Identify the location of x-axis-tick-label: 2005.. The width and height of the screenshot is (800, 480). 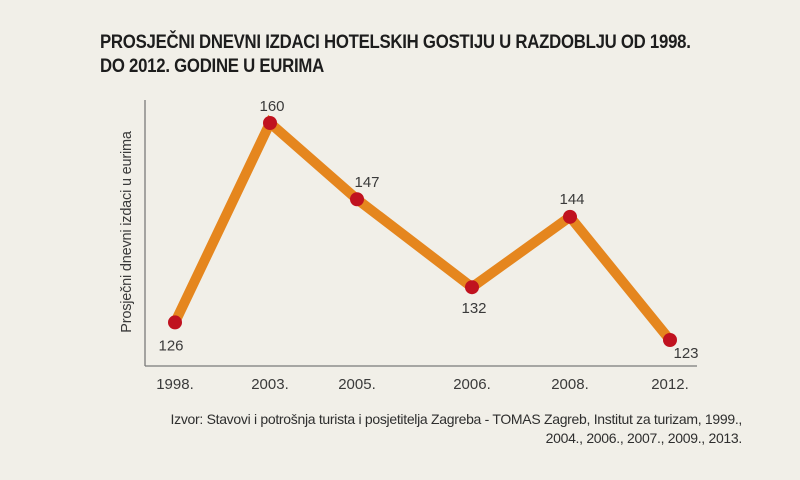
(357, 384).